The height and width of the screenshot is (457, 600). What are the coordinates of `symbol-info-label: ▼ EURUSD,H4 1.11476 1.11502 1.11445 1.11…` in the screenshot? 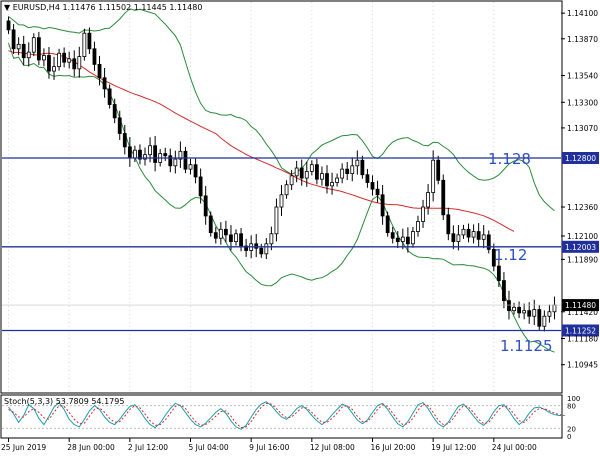 It's located at (103, 7).